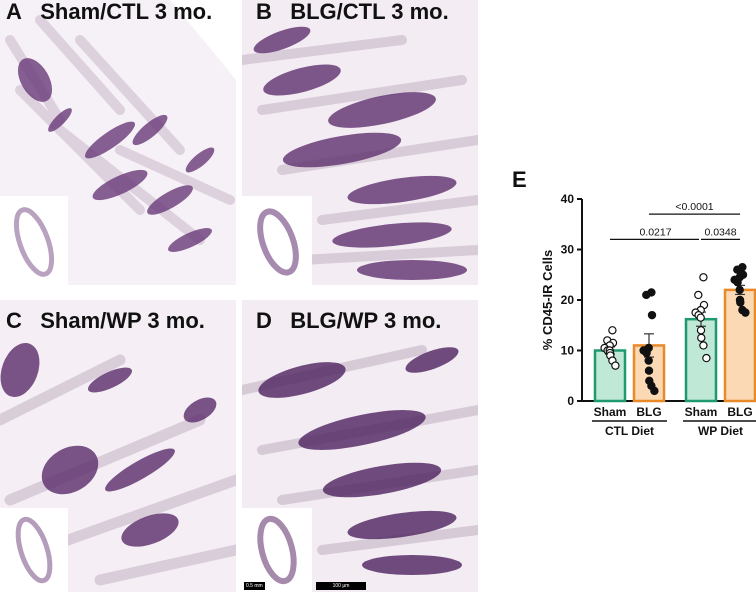  What do you see at coordinates (568, 300) in the screenshot?
I see `y-tick-label: 20` at bounding box center [568, 300].